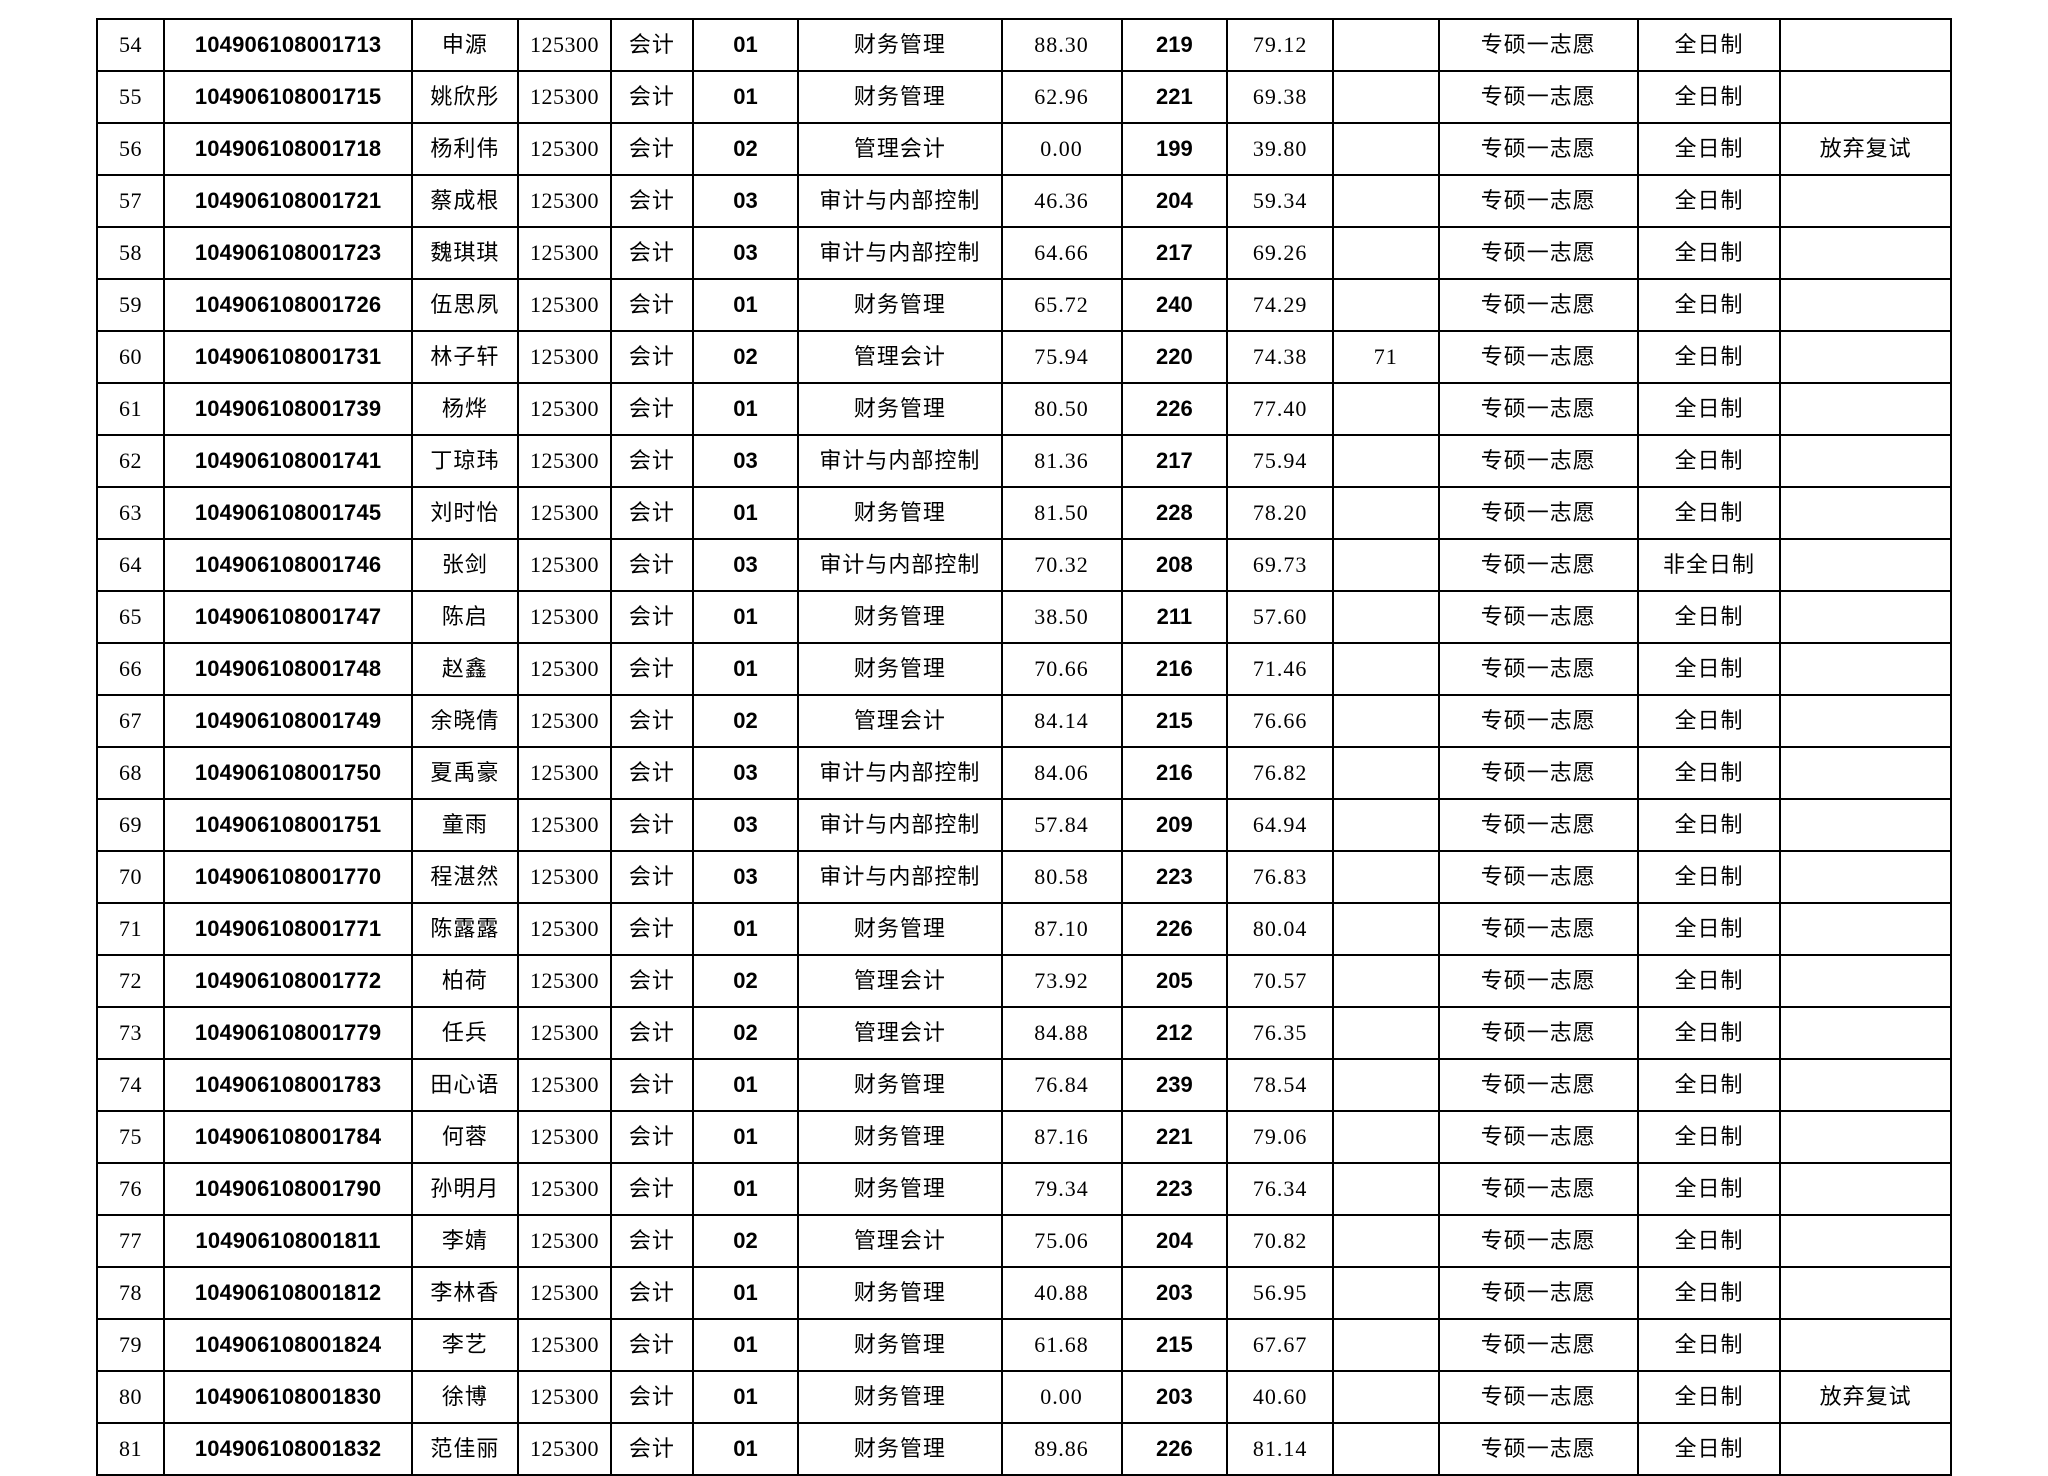  What do you see at coordinates (1280, 45) in the screenshot?
I see `cell-final: 79.12` at bounding box center [1280, 45].